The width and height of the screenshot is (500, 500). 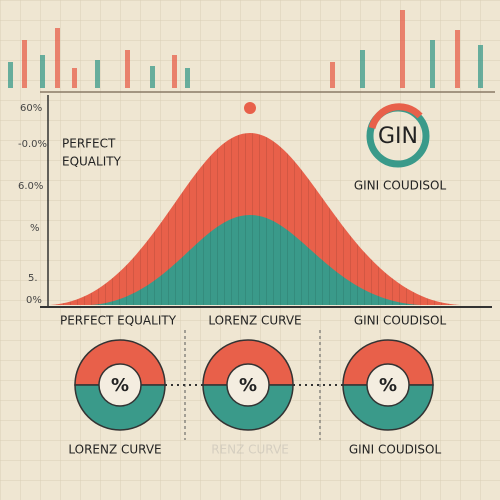 I want to click on axis-label: 6.0%, so click(x=30, y=186).